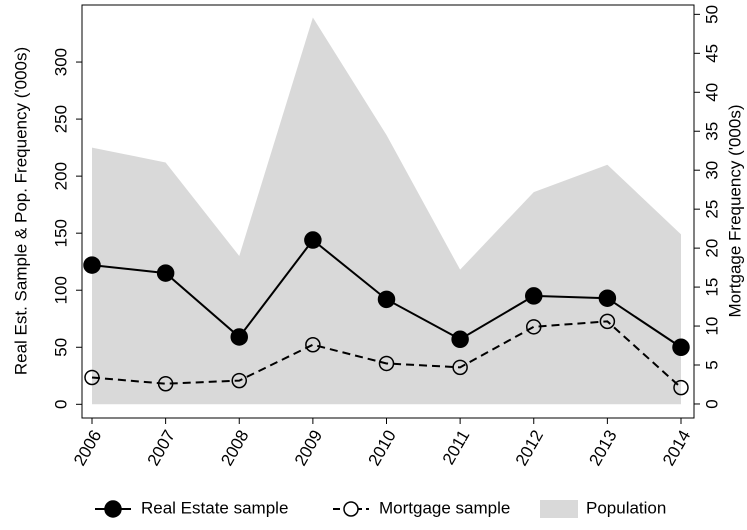  What do you see at coordinates (234, 448) in the screenshot?
I see `x-tick-label: 2008` at bounding box center [234, 448].